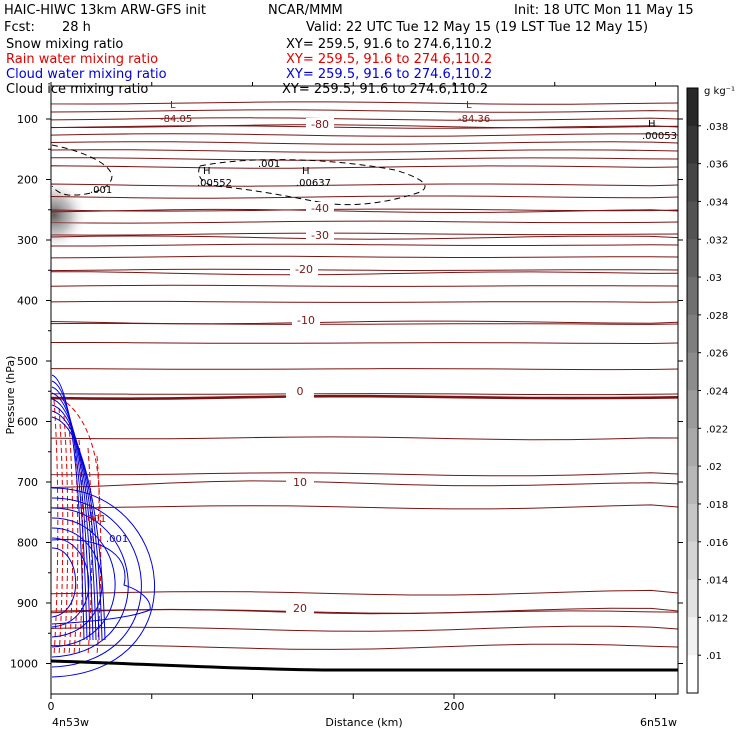 The height and width of the screenshot is (740, 740). Describe the element at coordinates (717, 127) in the screenshot. I see `colorbar-label: .038` at that location.